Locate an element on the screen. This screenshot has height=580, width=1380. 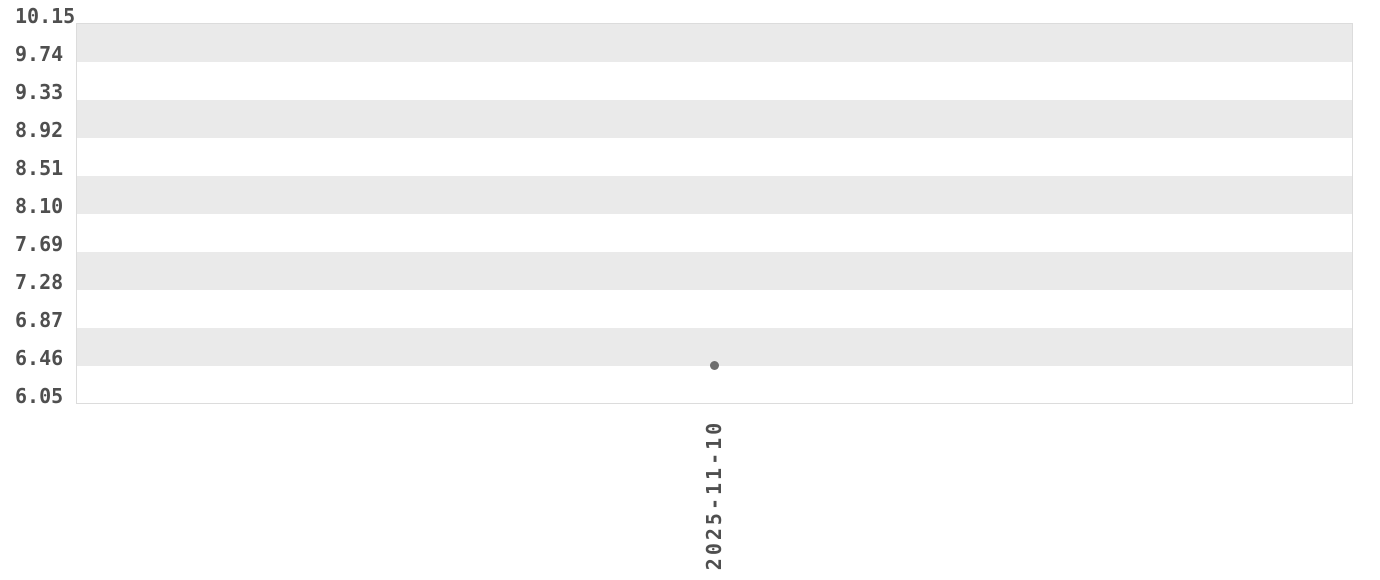
x-tick-label: 2025-11-10 is located at coordinates (714, 495).